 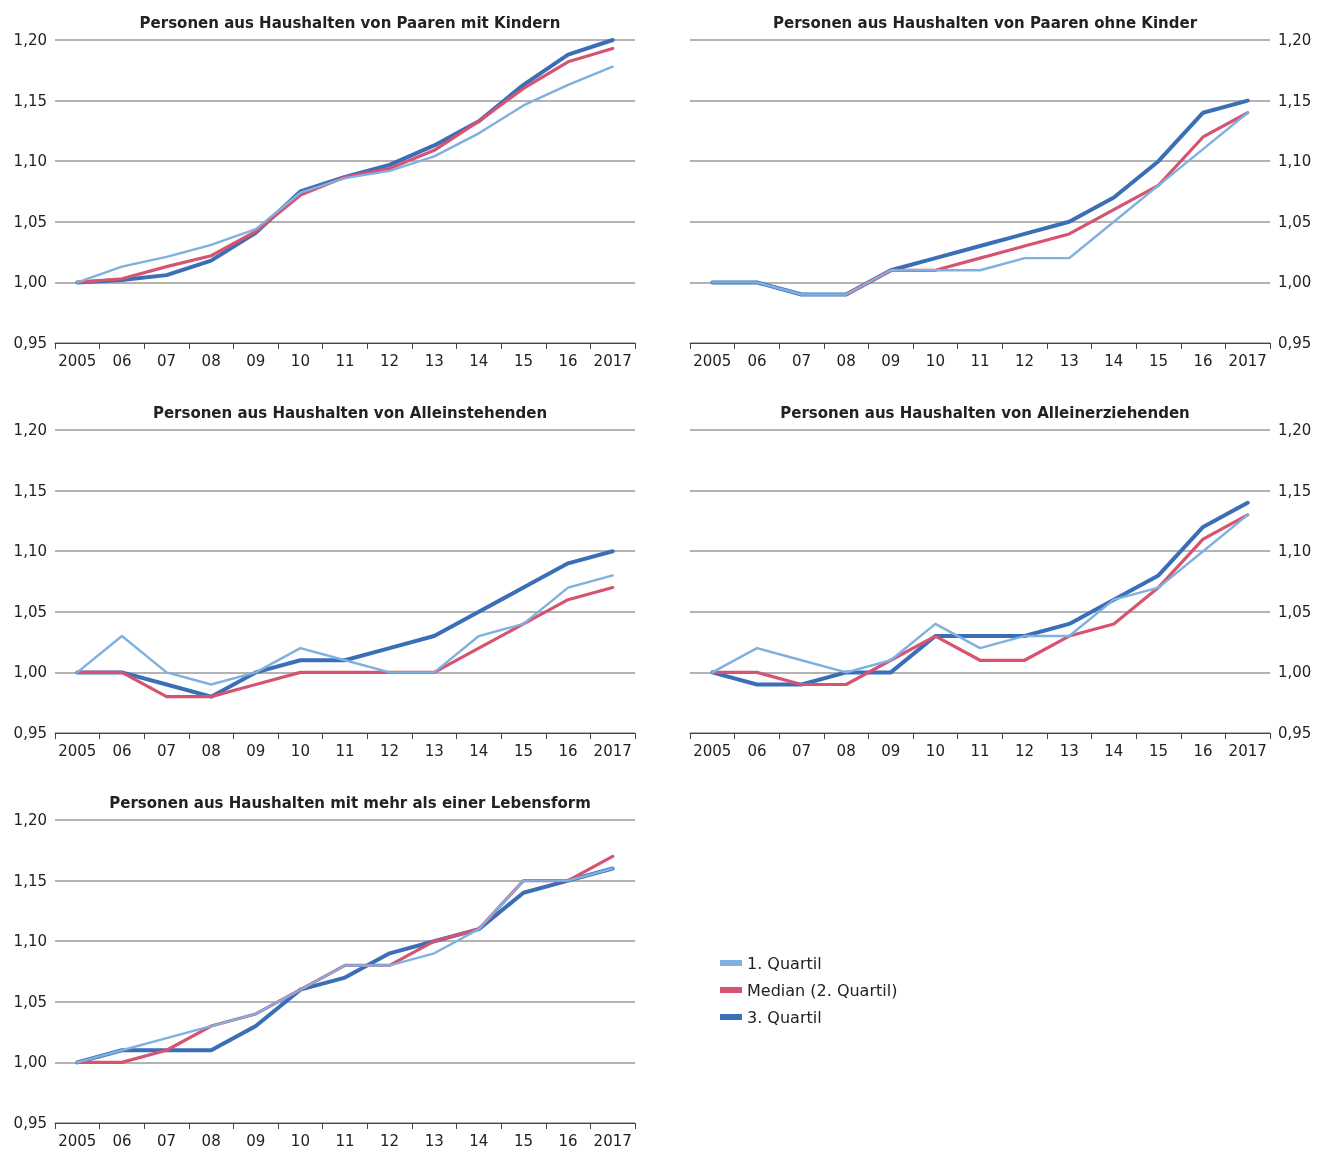 What do you see at coordinates (985, 412) in the screenshot?
I see `chart-title: Personen aus Haushalten von Alleinerziehenden` at bounding box center [985, 412].